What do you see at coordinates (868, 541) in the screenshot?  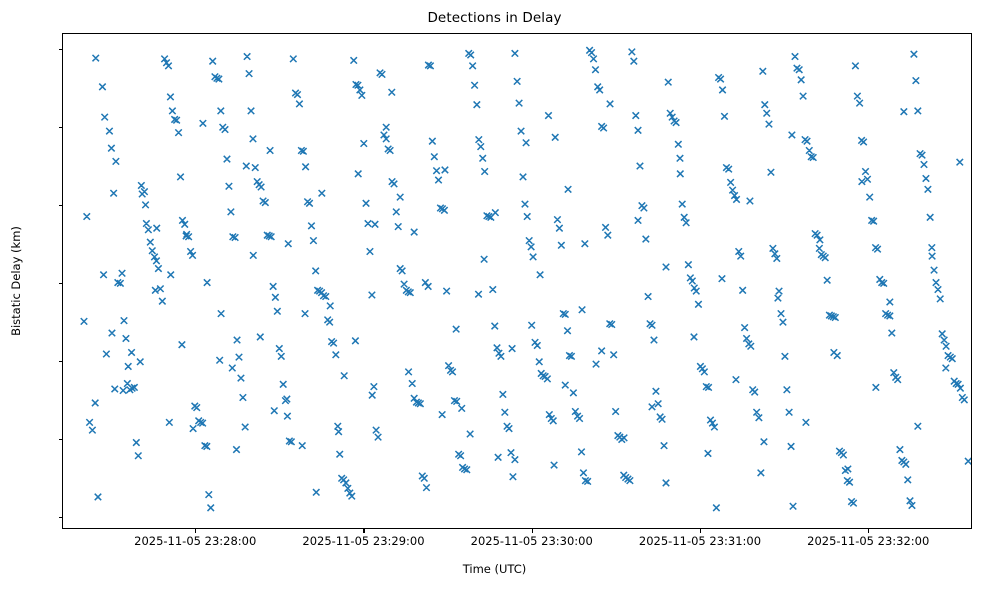 I see `x-tick-label: 2025-11-05 23:32:00` at bounding box center [868, 541].